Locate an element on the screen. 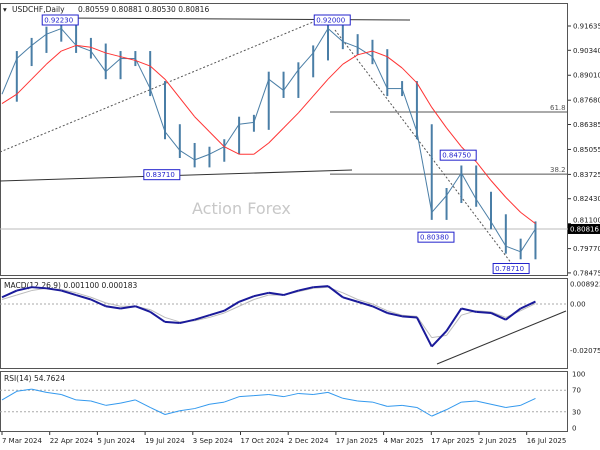 This screenshot has height=450, width=600. y-tick-label: 0.81100 is located at coordinates (586, 220).